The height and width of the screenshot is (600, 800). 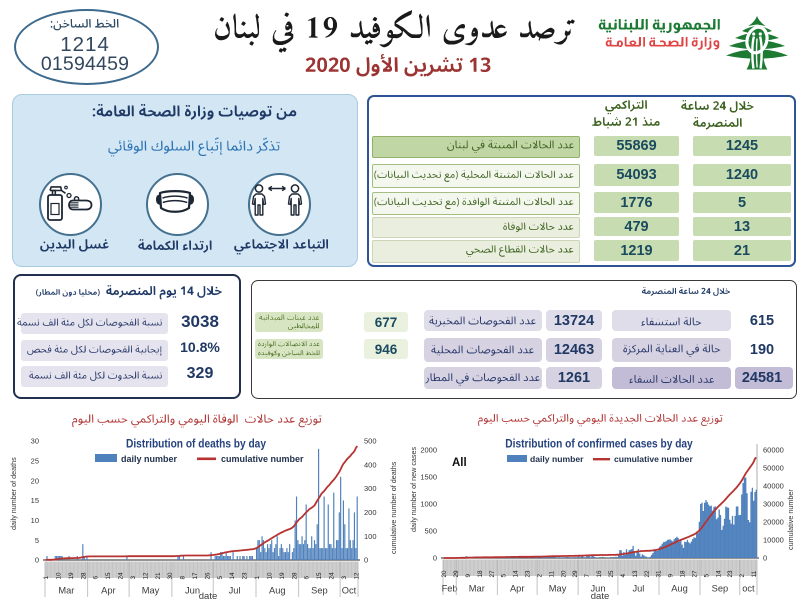 What do you see at coordinates (754, 573) in the screenshot?
I see `svg-text: 11` at bounding box center [754, 573].